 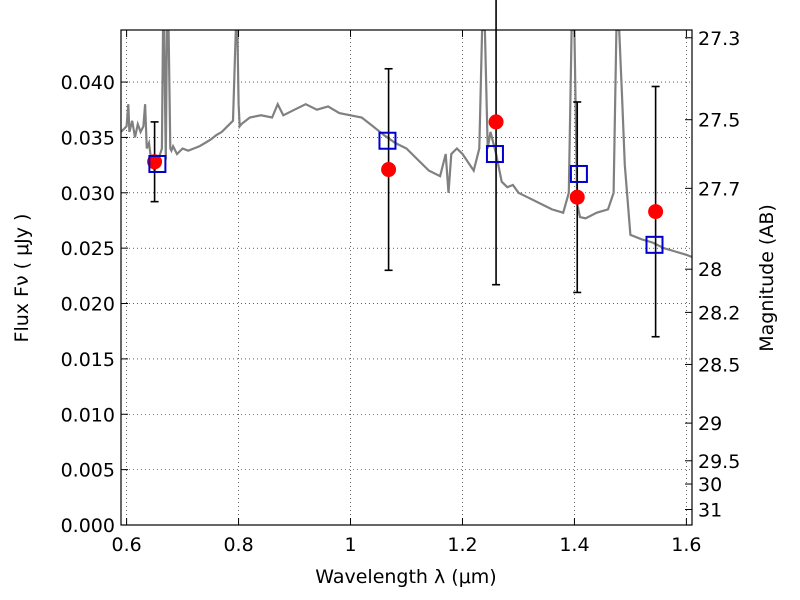 What do you see at coordinates (88, 83) in the screenshot?
I see `y-tick-label: 0.040` at bounding box center [88, 83].